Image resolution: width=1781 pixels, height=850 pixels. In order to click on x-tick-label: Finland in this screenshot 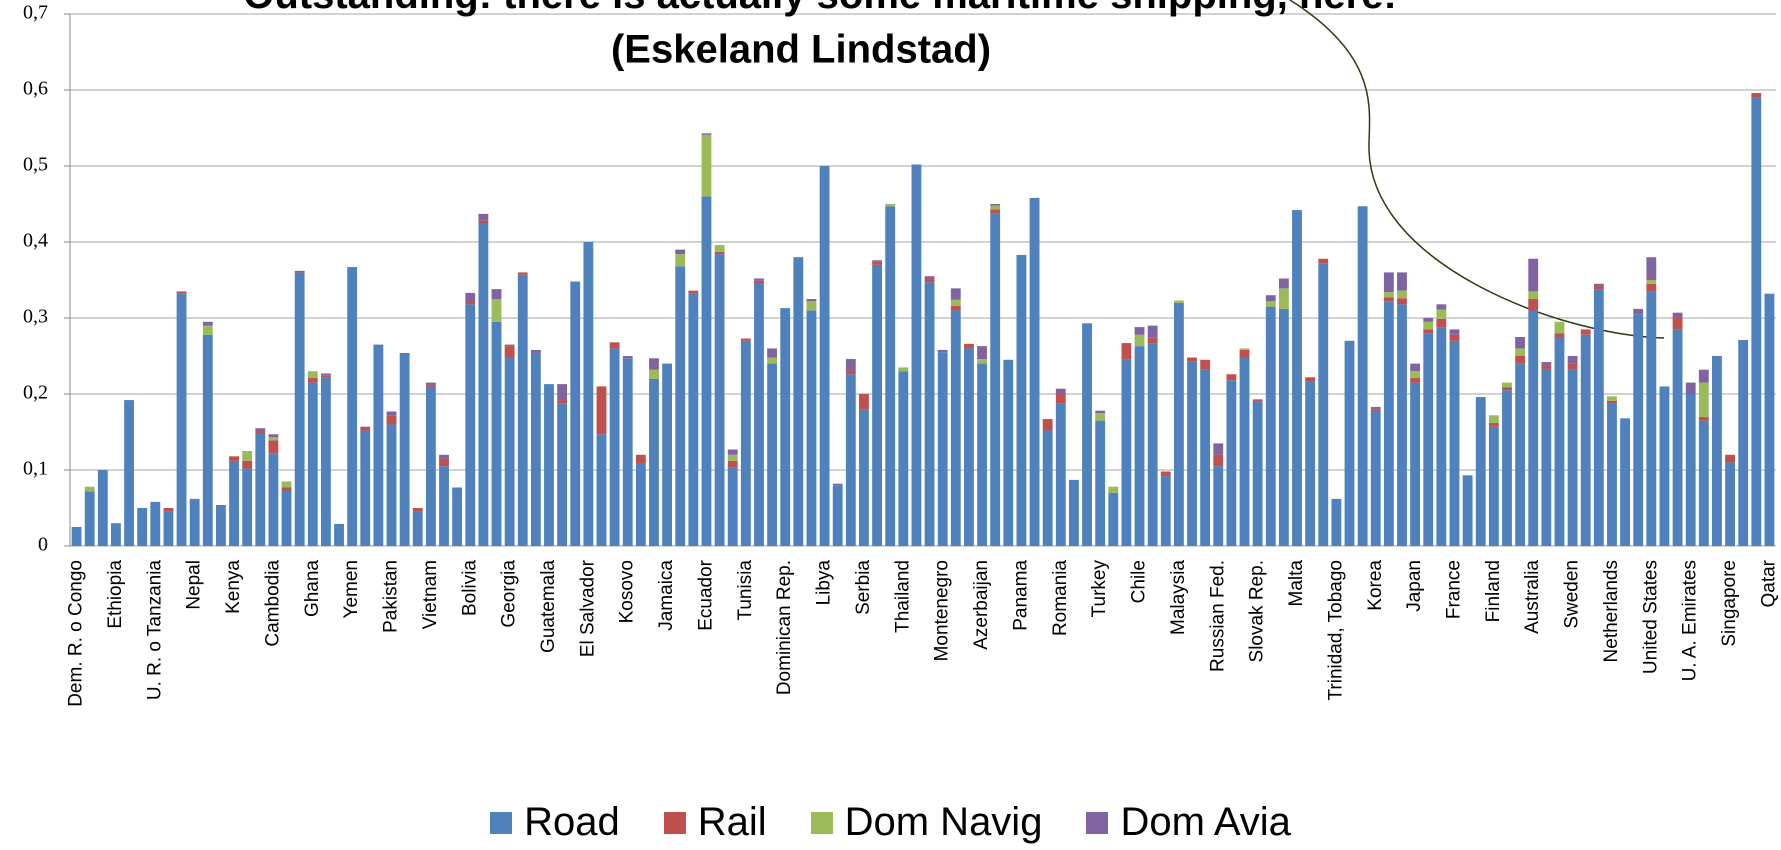, I will do `click(1493, 591)`.